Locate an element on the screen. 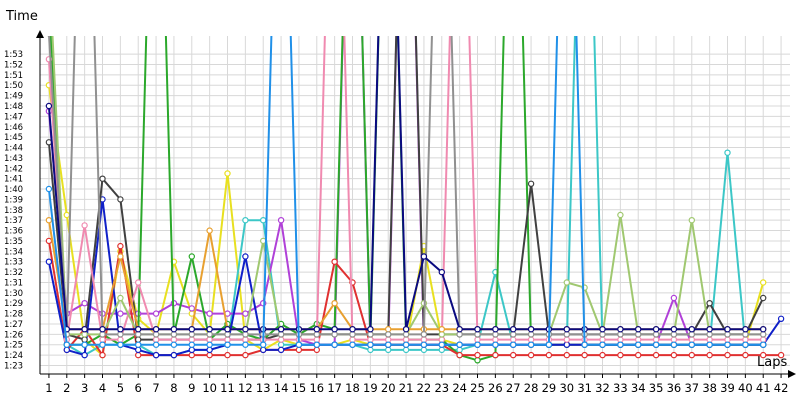 The image size is (800, 400). x-tick-label: 39 is located at coordinates (727, 388).